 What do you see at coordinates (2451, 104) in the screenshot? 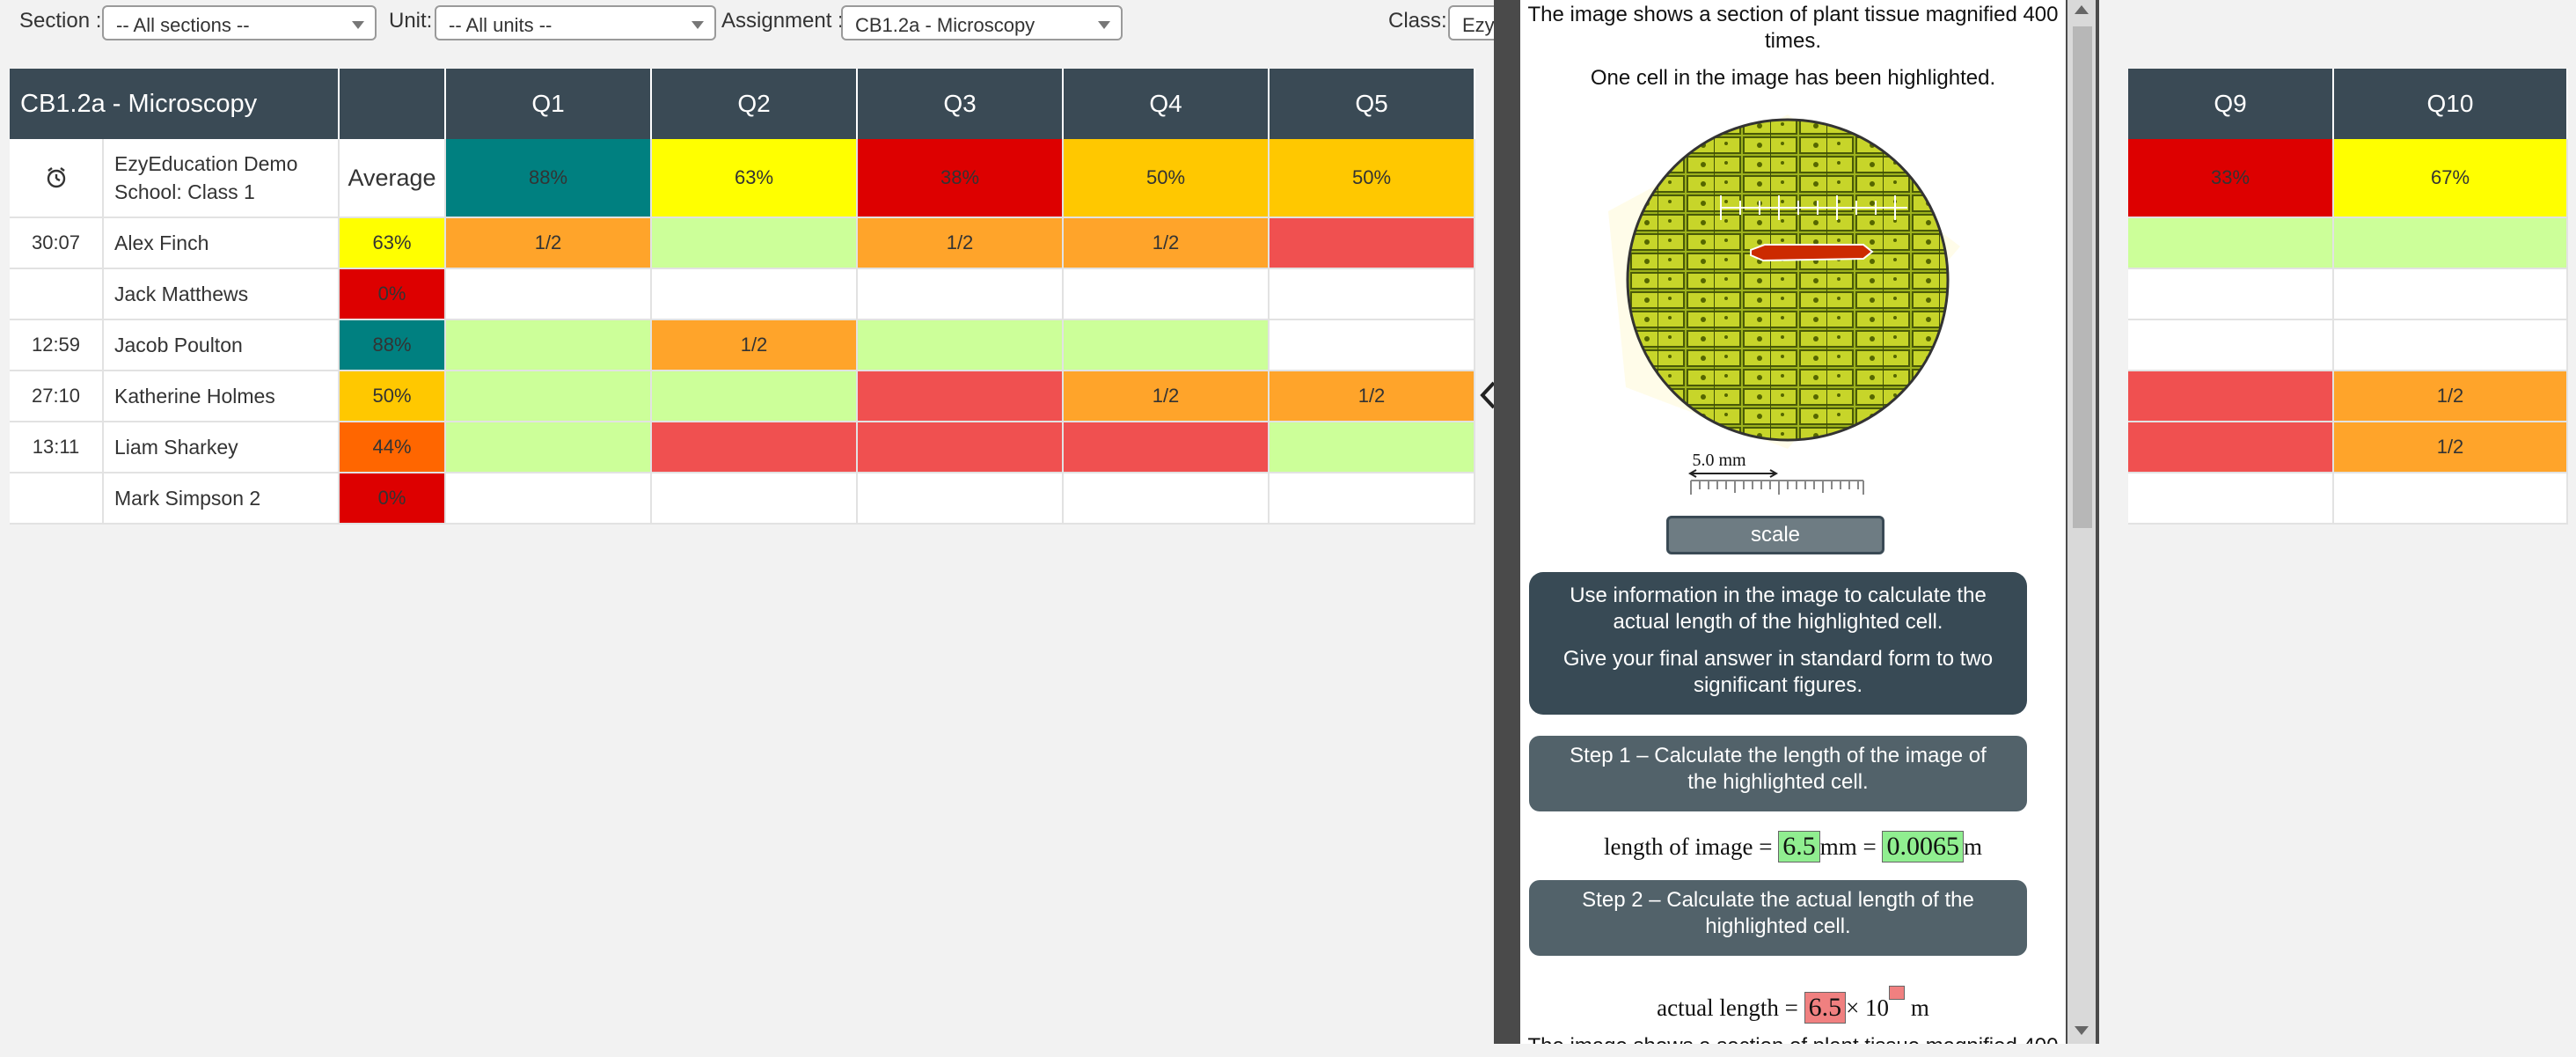
I see `header-q10: Q10` at bounding box center [2451, 104].